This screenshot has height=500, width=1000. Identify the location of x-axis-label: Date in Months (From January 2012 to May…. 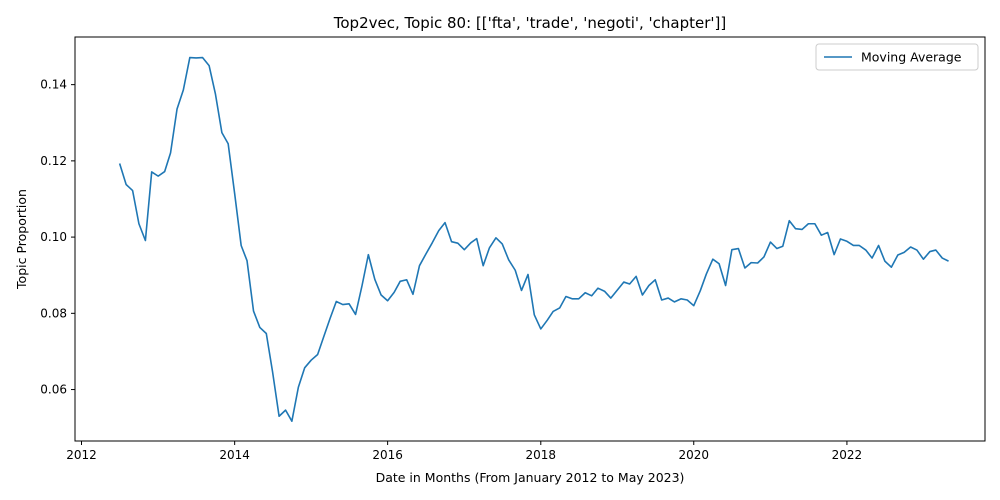
(530, 477).